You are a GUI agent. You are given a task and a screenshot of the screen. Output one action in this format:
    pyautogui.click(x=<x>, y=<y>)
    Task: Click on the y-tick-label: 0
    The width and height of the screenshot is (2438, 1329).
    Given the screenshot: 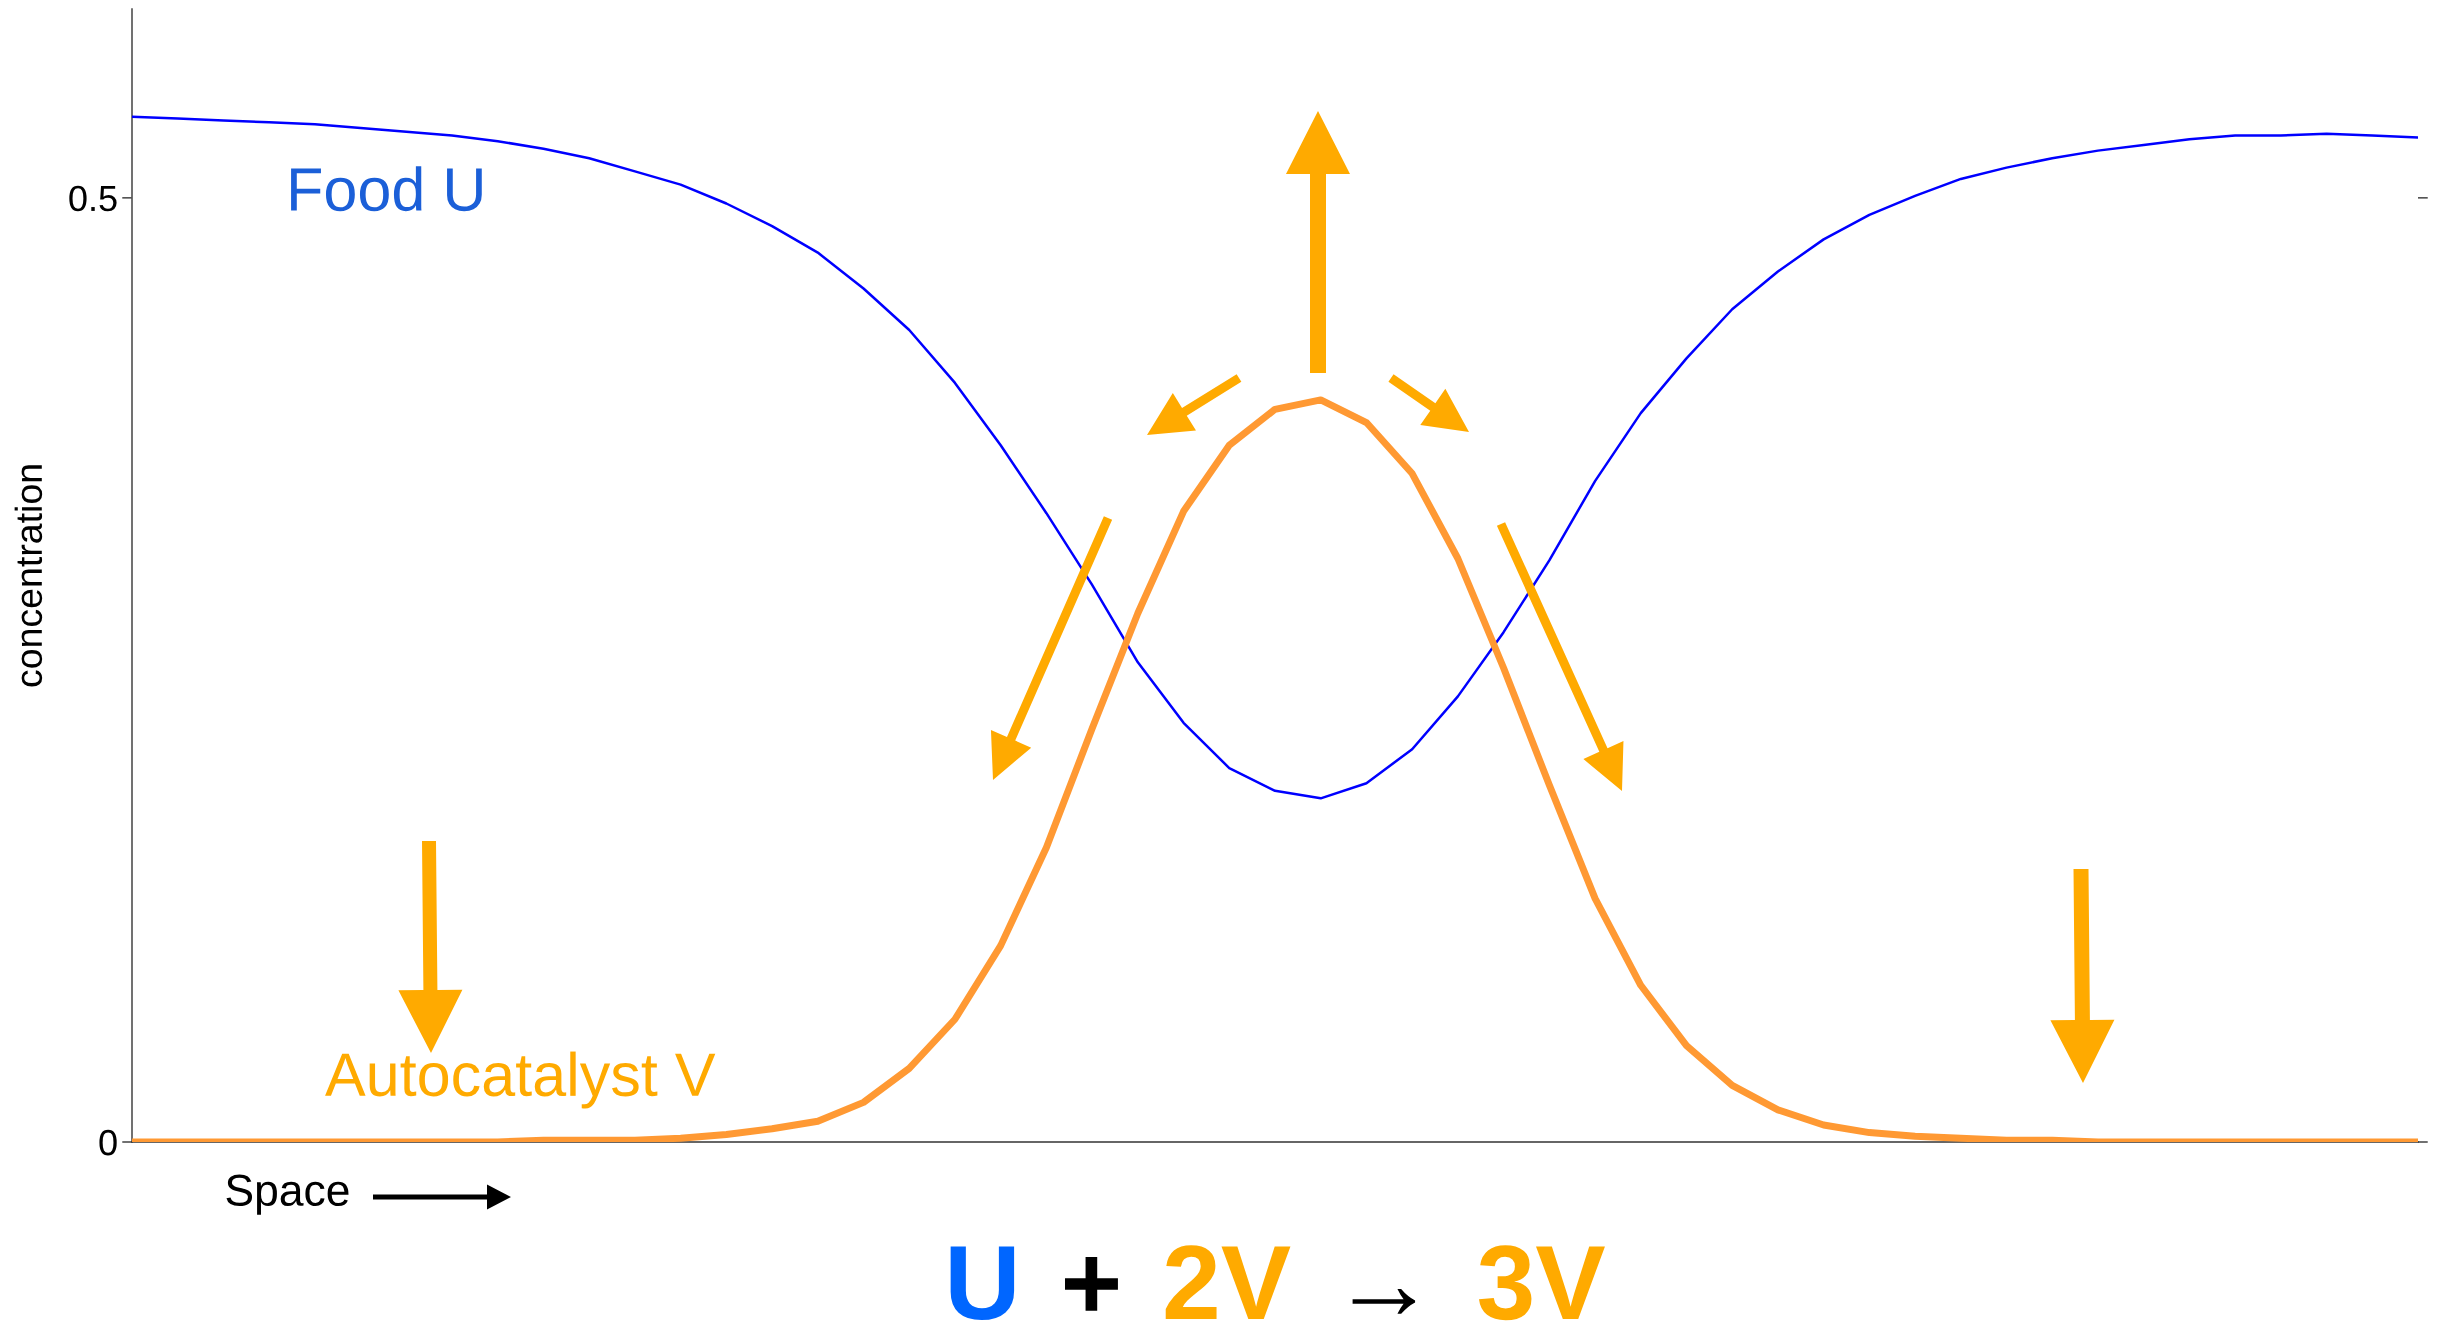 What is the action you would take?
    pyautogui.click(x=108, y=1142)
    